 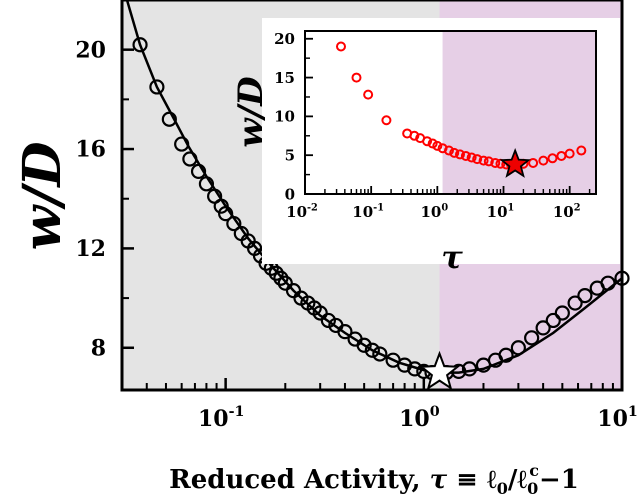 I want to click on x-label-supc: c, so click(x=534, y=470).